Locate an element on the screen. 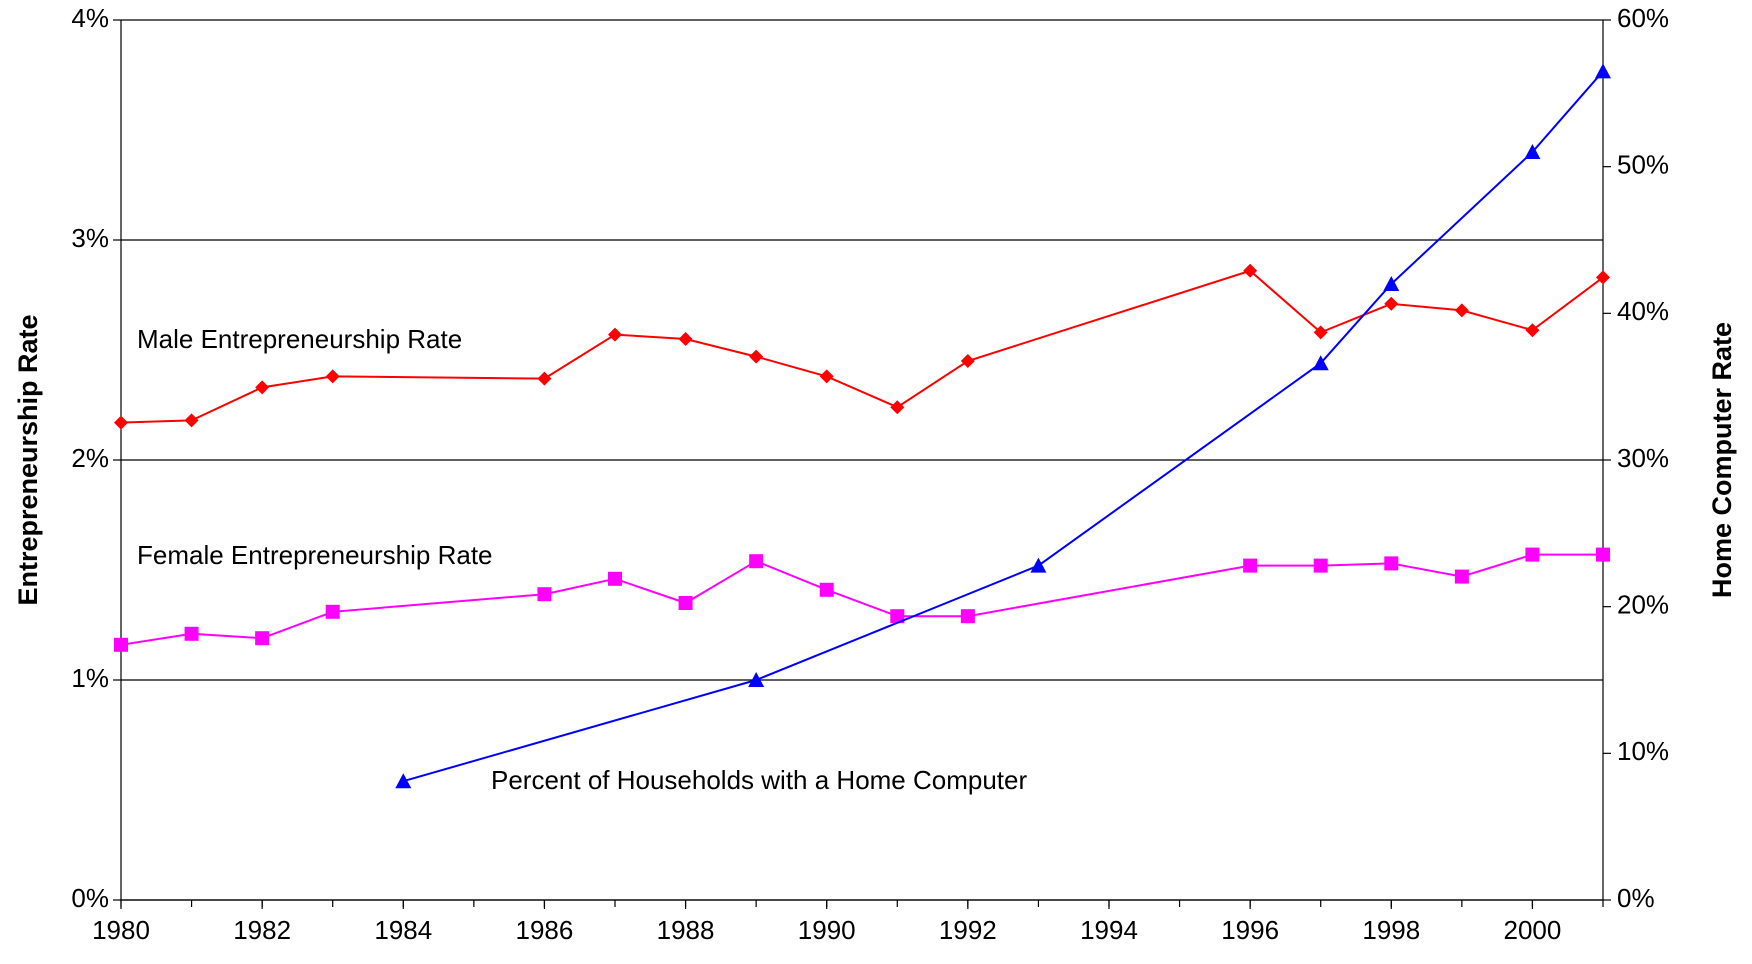  y2-tick-label: 30% is located at coordinates (1643, 458).